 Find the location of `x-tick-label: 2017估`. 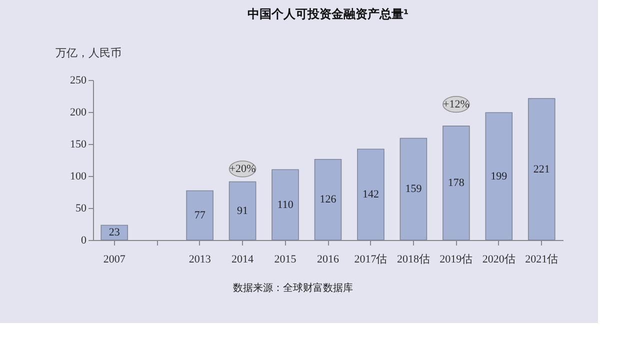

x-tick-label: 2017估 is located at coordinates (371, 260).